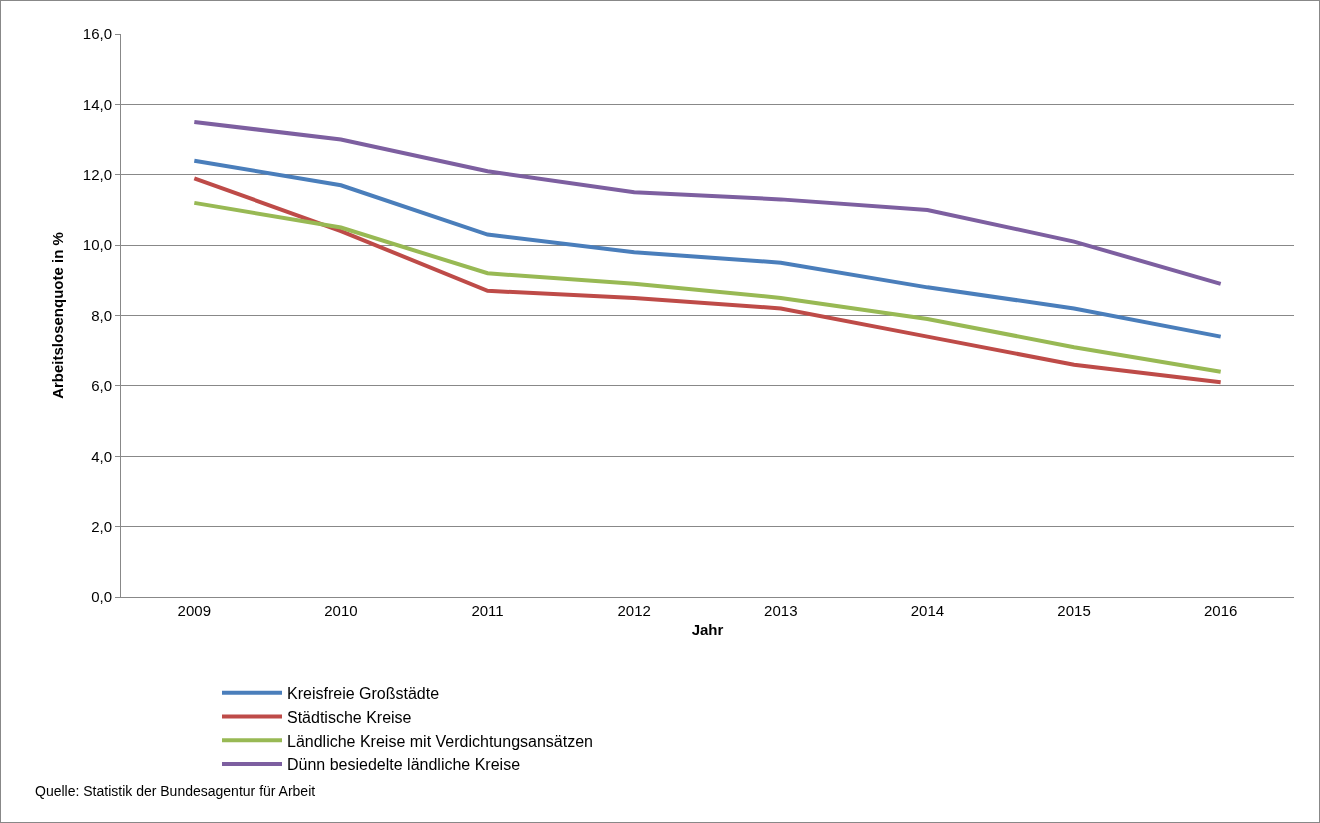  I want to click on legend-label: Ländliche Kreise mit Verdichtungsansätzen, so click(440, 741).